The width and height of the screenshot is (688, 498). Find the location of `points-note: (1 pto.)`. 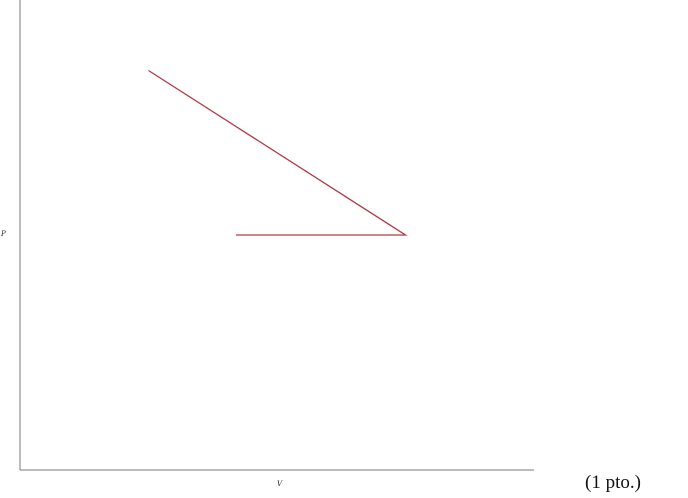

points-note: (1 pto.) is located at coordinates (613, 482).